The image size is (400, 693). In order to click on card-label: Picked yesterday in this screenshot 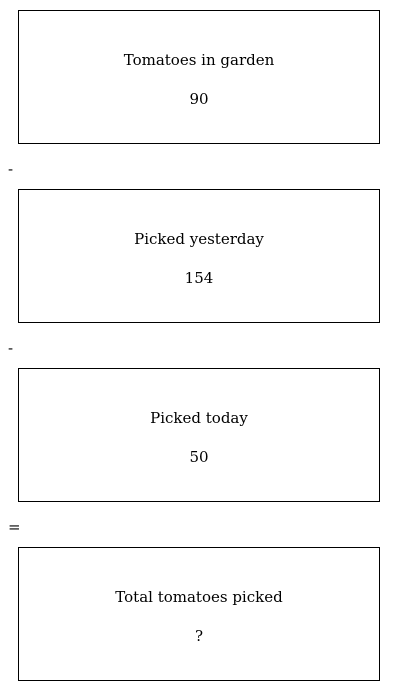, I will do `click(199, 239)`.